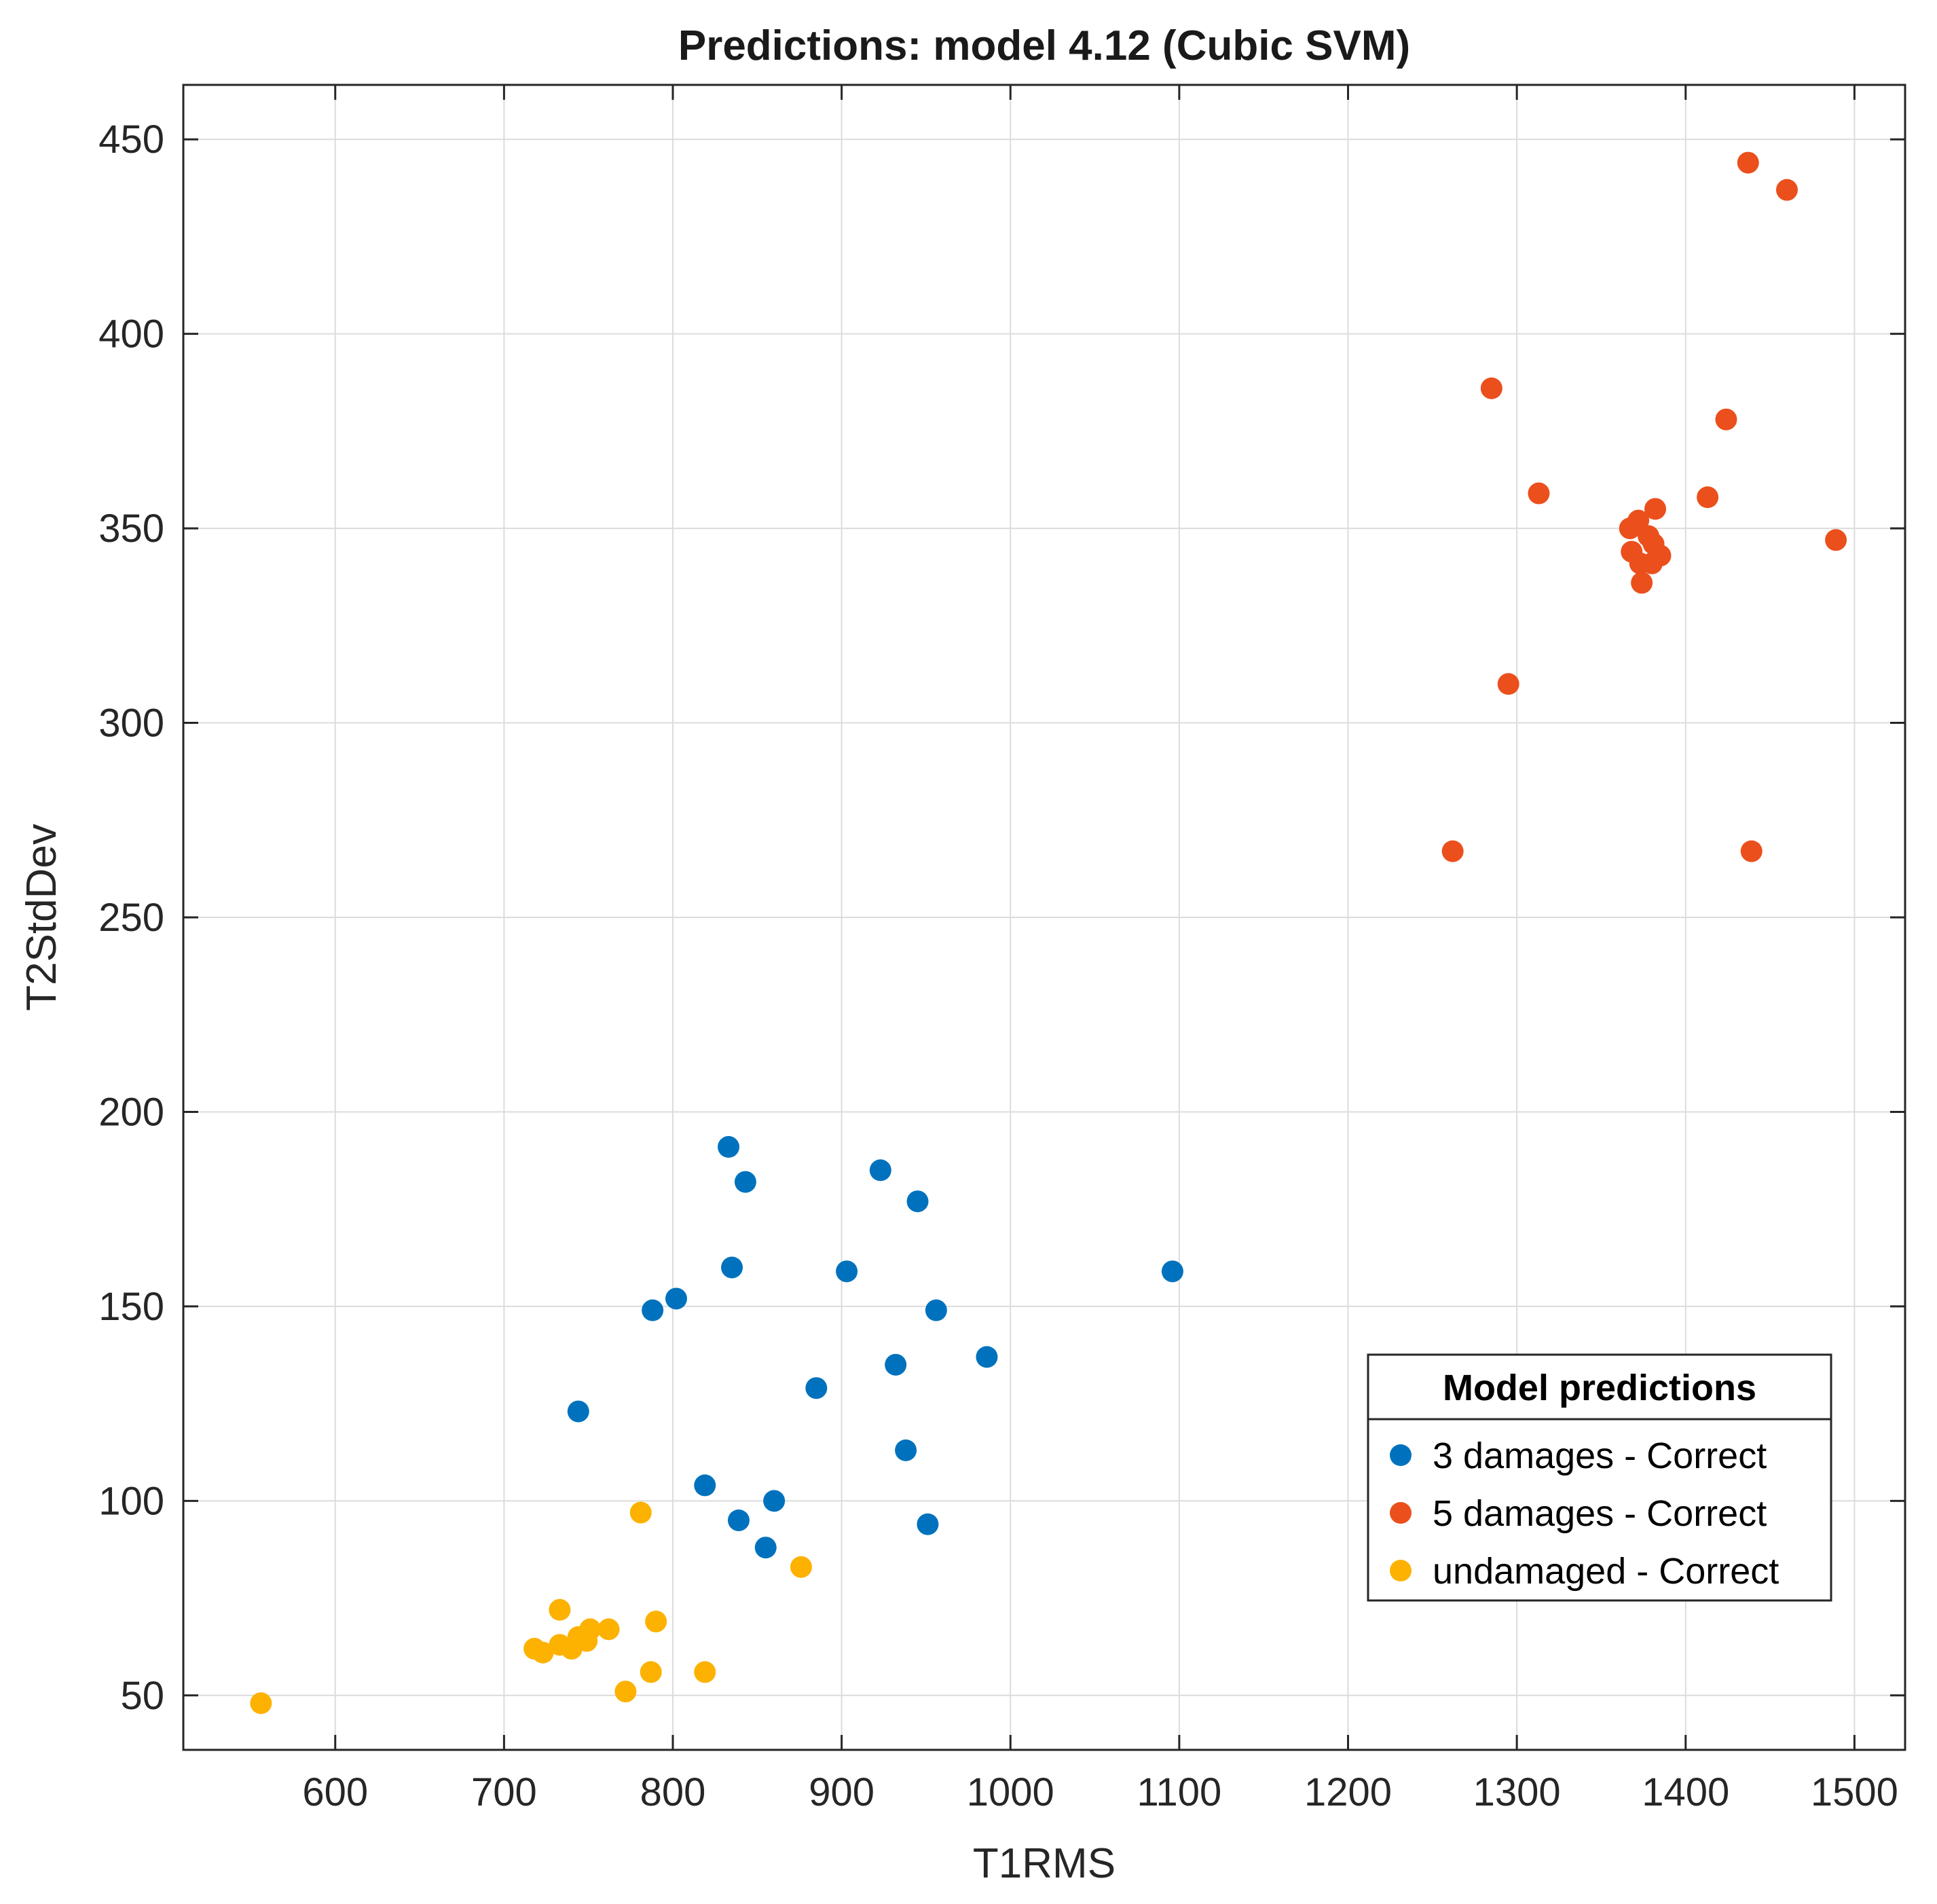 This screenshot has height=1904, width=1937. I want to click on x-tick-label: 600, so click(335, 1792).